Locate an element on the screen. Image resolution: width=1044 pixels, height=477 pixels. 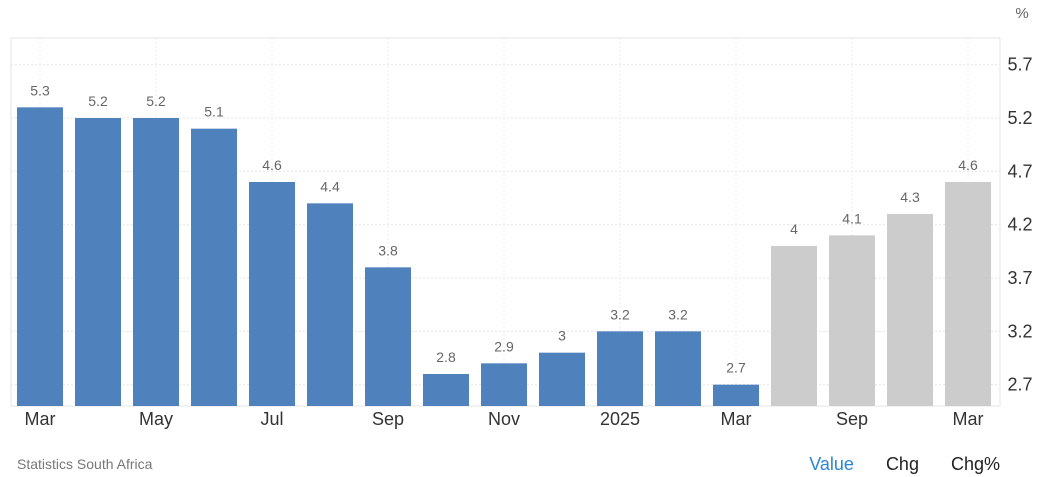
y-tick-label: 3.2 is located at coordinates (1019, 331).